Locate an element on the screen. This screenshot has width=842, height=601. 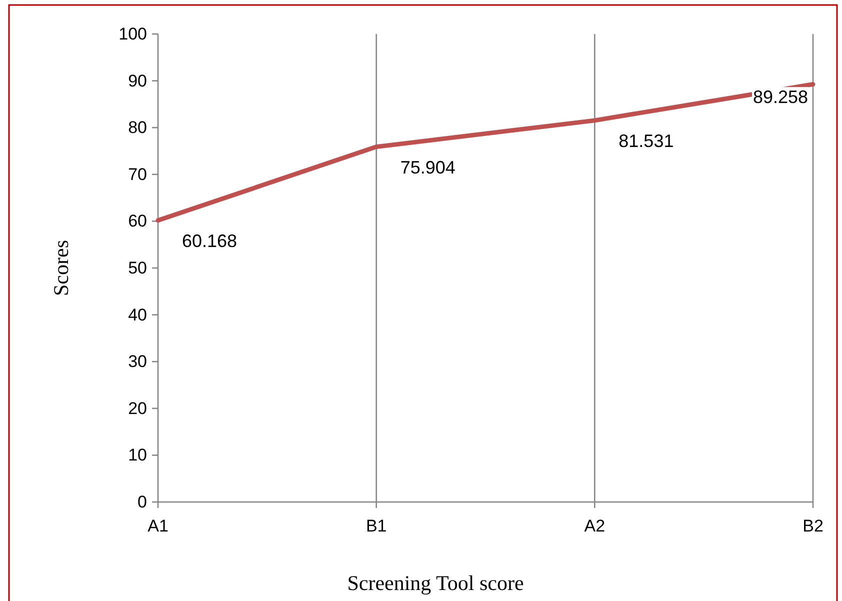
x-axis-title: Screening Tool score is located at coordinates (435, 583).